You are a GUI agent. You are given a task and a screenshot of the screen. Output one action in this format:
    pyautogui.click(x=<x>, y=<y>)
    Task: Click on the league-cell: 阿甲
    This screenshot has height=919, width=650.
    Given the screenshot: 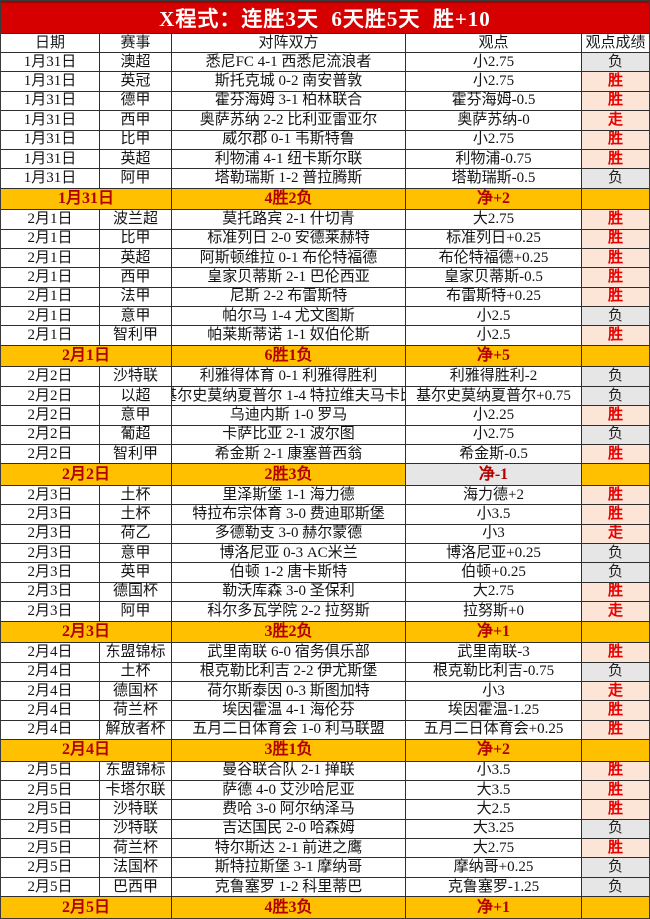 What is the action you would take?
    pyautogui.click(x=136, y=178)
    